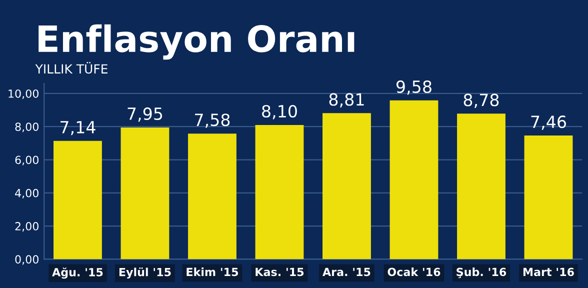  I want to click on x-tick-label: Mart '16, so click(548, 272).